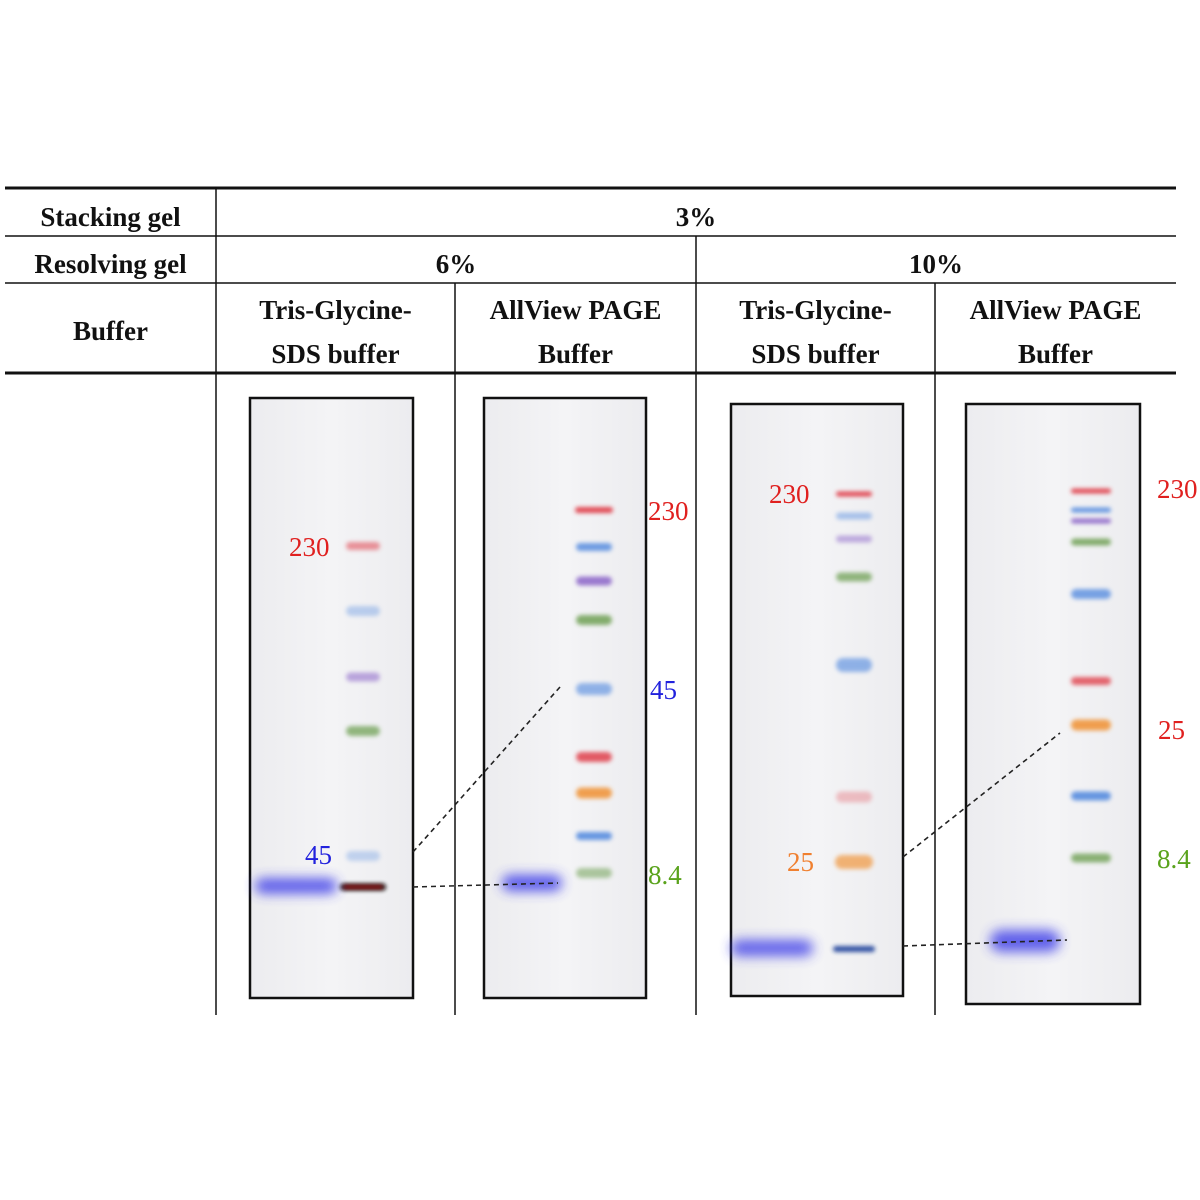  What do you see at coordinates (1171, 730) in the screenshot?
I see `gel4-label-25: 25` at bounding box center [1171, 730].